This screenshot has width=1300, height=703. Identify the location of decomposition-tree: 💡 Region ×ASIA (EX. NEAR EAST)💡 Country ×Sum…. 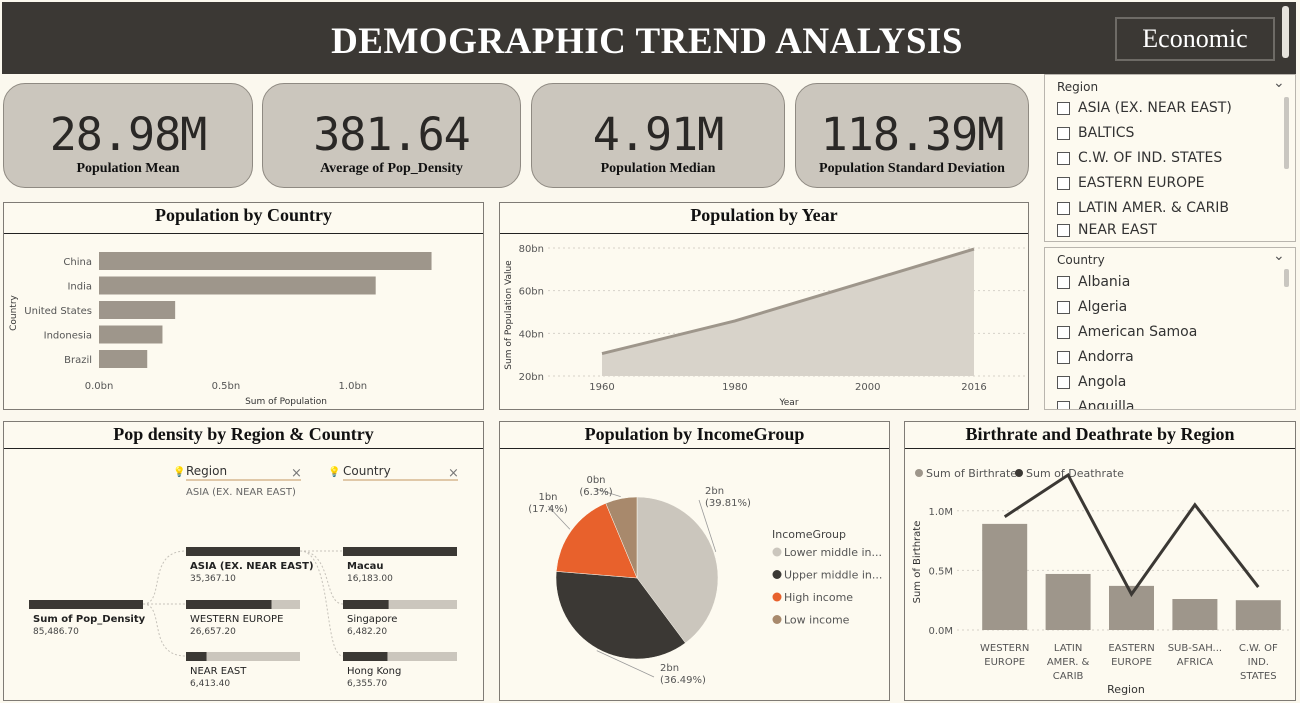
(243, 575).